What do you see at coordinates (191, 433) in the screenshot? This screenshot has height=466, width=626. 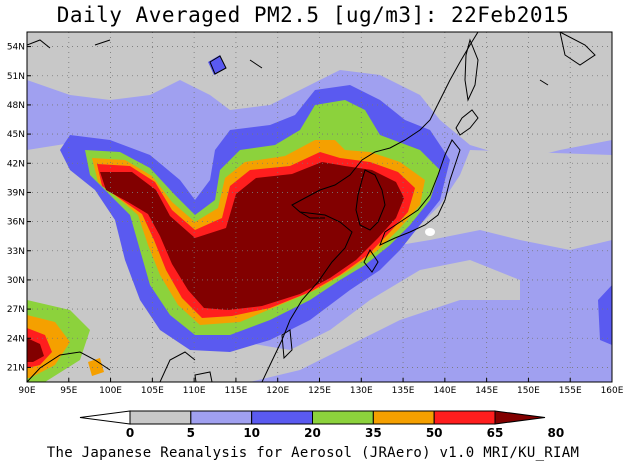 I see `colorbar-label: 5` at bounding box center [191, 433].